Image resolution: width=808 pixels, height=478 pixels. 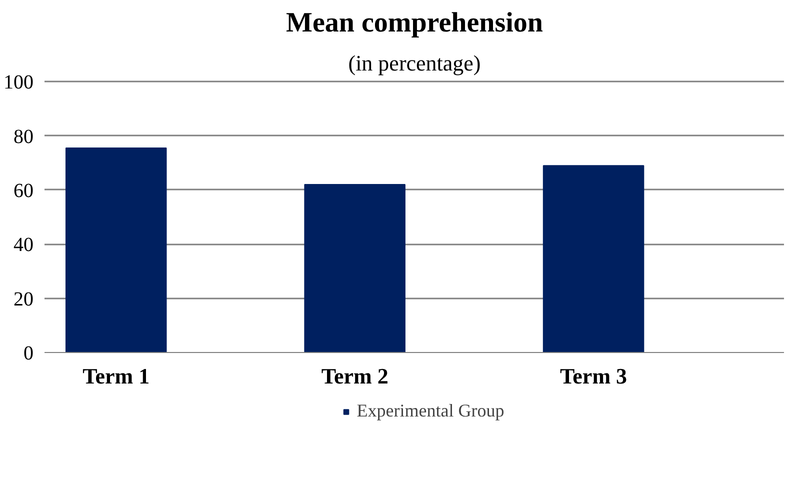 What do you see at coordinates (19, 83) in the screenshot?
I see `y-tick-label: 100` at bounding box center [19, 83].